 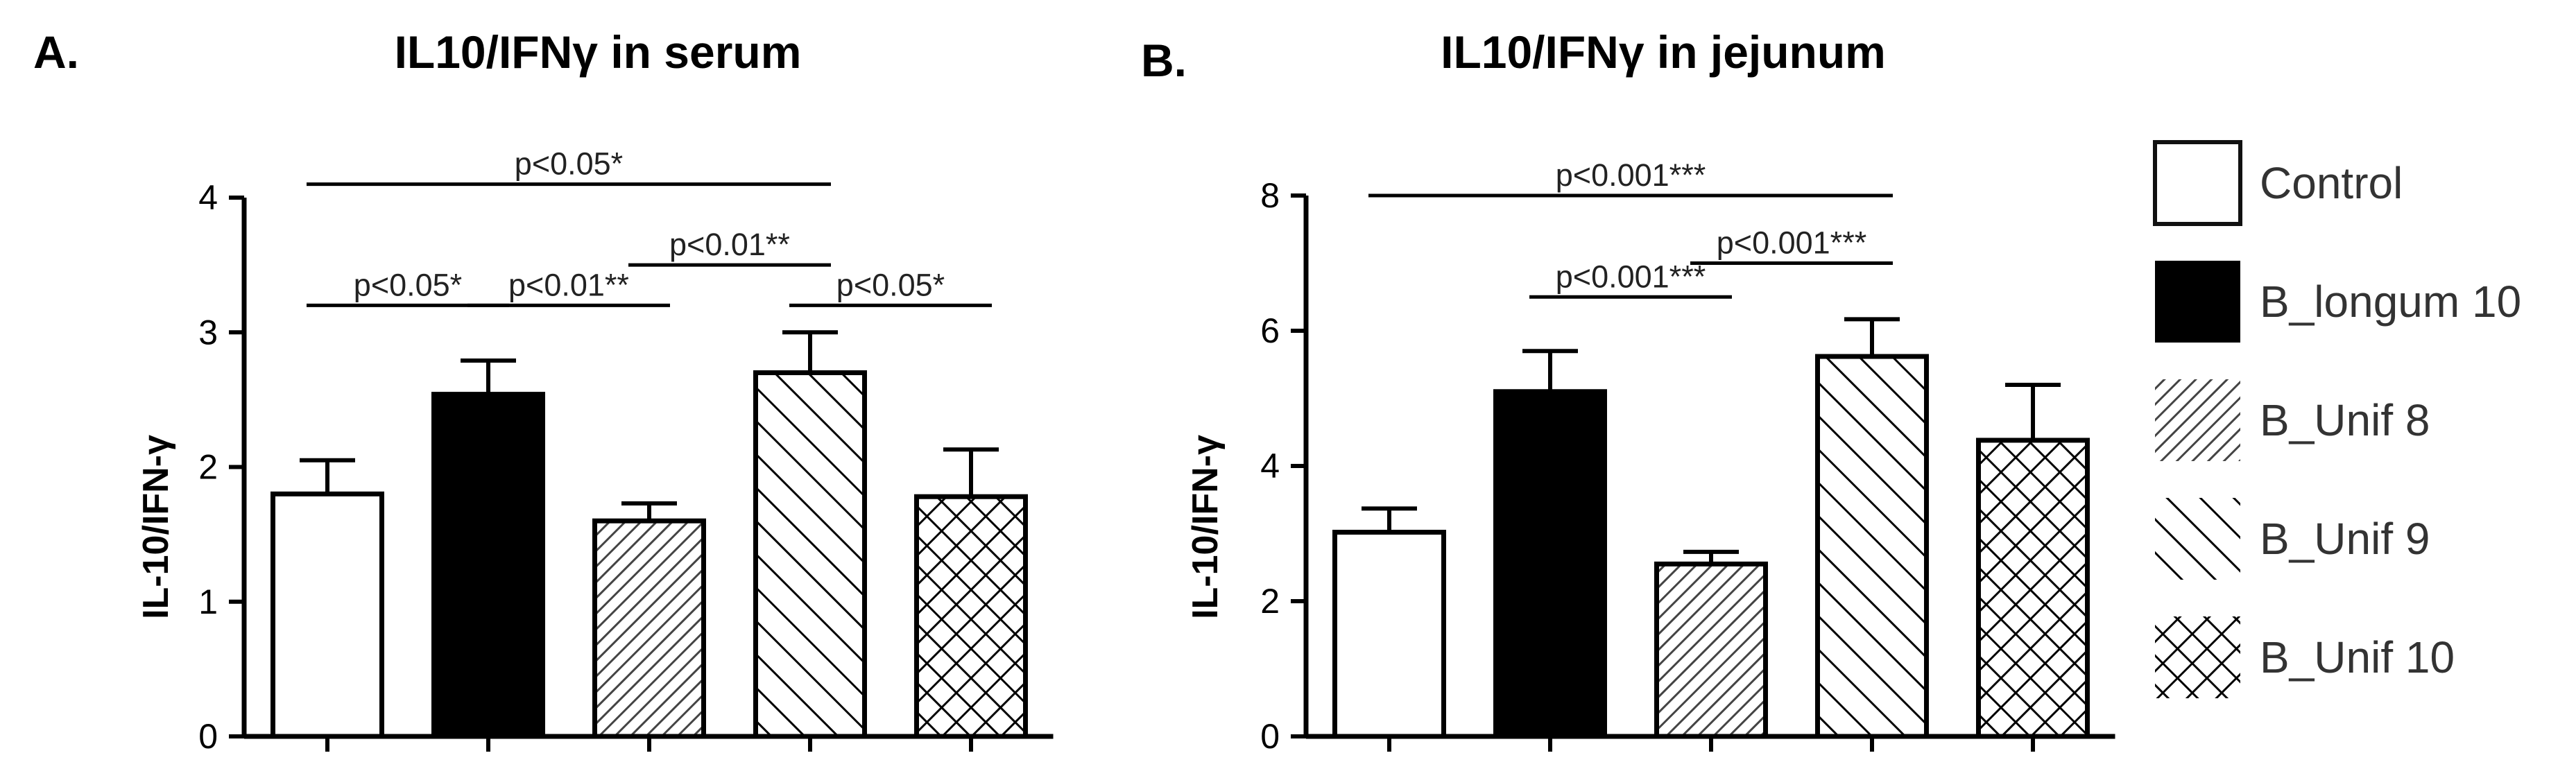 What do you see at coordinates (1205, 527) in the screenshot?
I see `panel-b-ylabel: IL-10/IFN-γ` at bounding box center [1205, 527].